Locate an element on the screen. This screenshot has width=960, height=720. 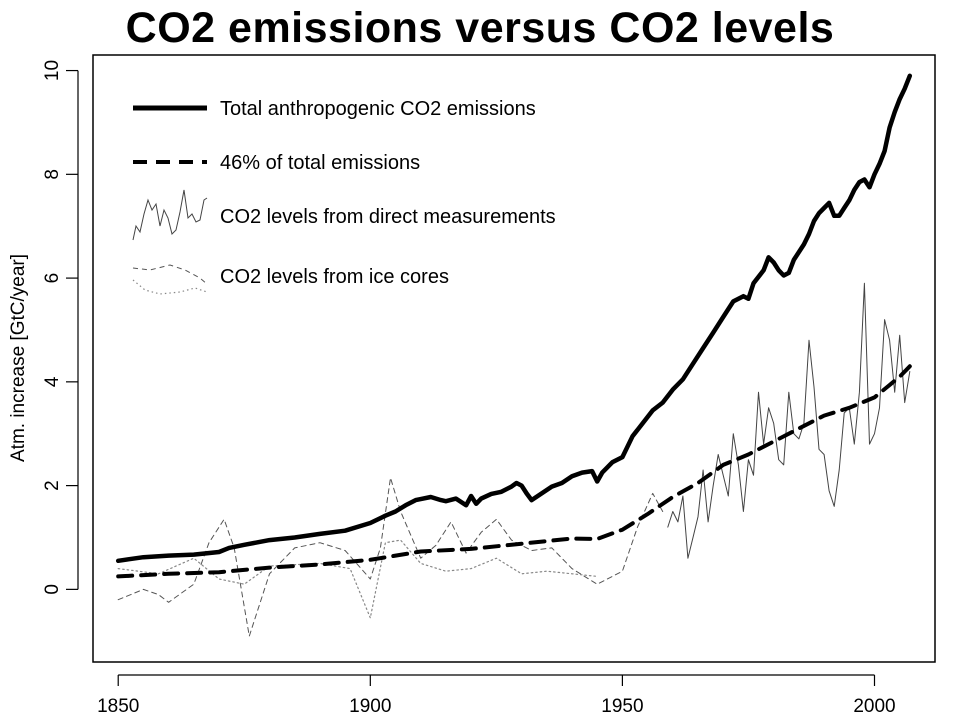
legend-swatch-ice-cores-dotted is located at coordinates (170, 287).